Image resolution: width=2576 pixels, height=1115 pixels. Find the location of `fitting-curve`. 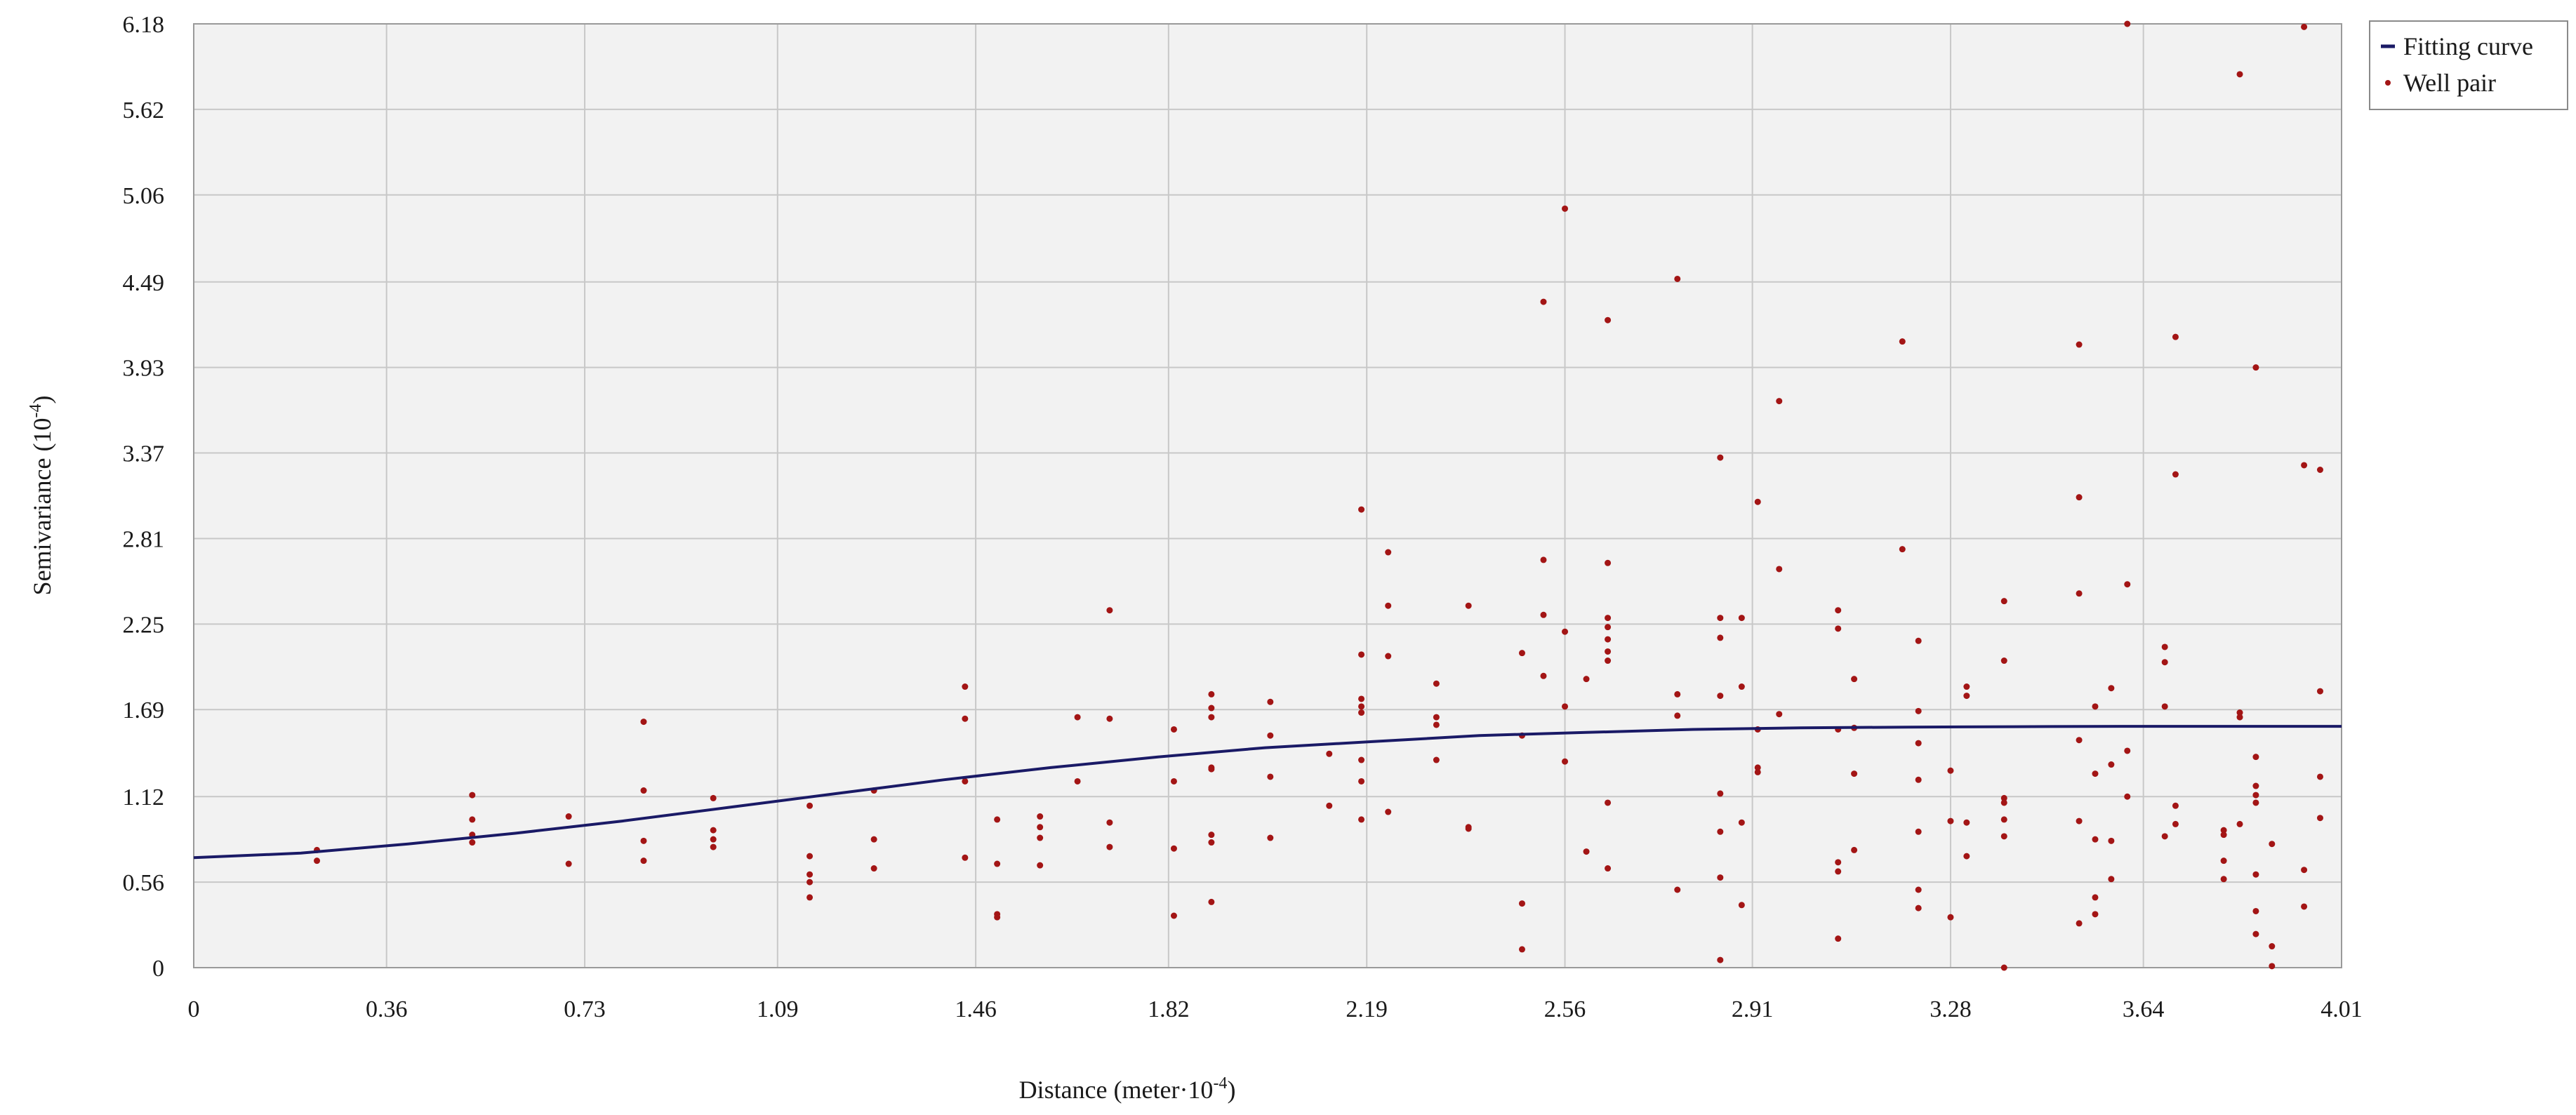

fitting-curve is located at coordinates (1268, 793).